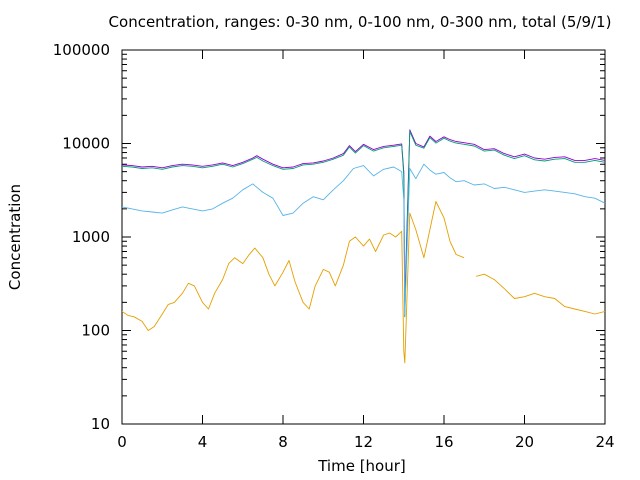 This screenshot has width=640, height=480. What do you see at coordinates (91, 237) in the screenshot?
I see `y-tick-label: 1000` at bounding box center [91, 237].